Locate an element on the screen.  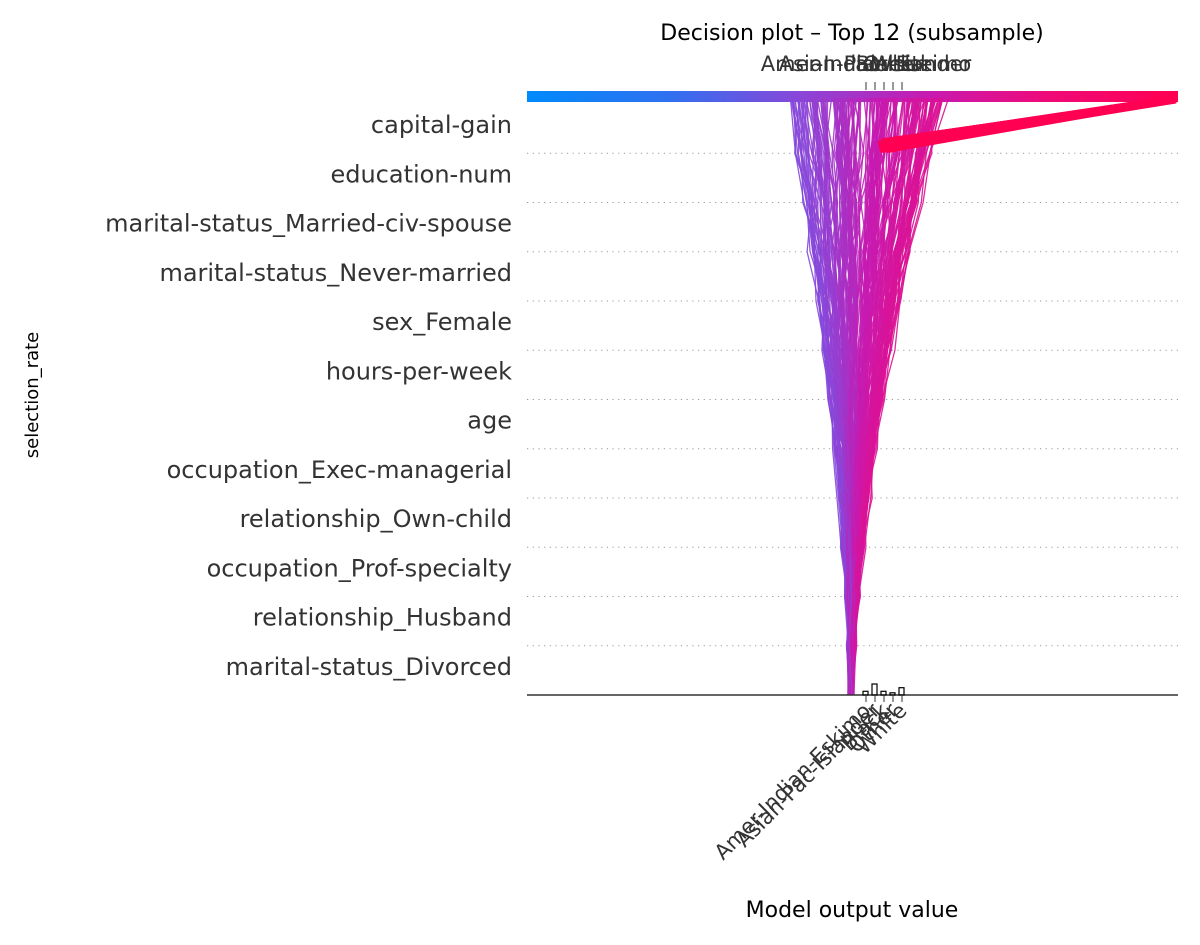
x-axis-label: Model output value is located at coordinates (852, 910).